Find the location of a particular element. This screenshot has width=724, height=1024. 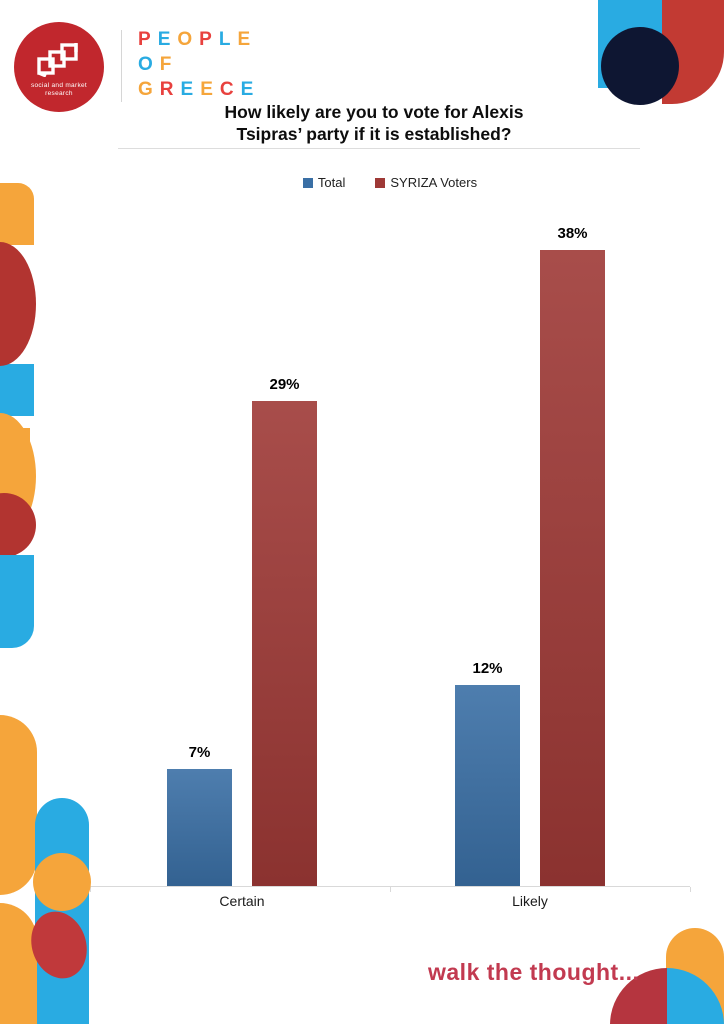

bar-value-label: 7% is located at coordinates (199, 752).